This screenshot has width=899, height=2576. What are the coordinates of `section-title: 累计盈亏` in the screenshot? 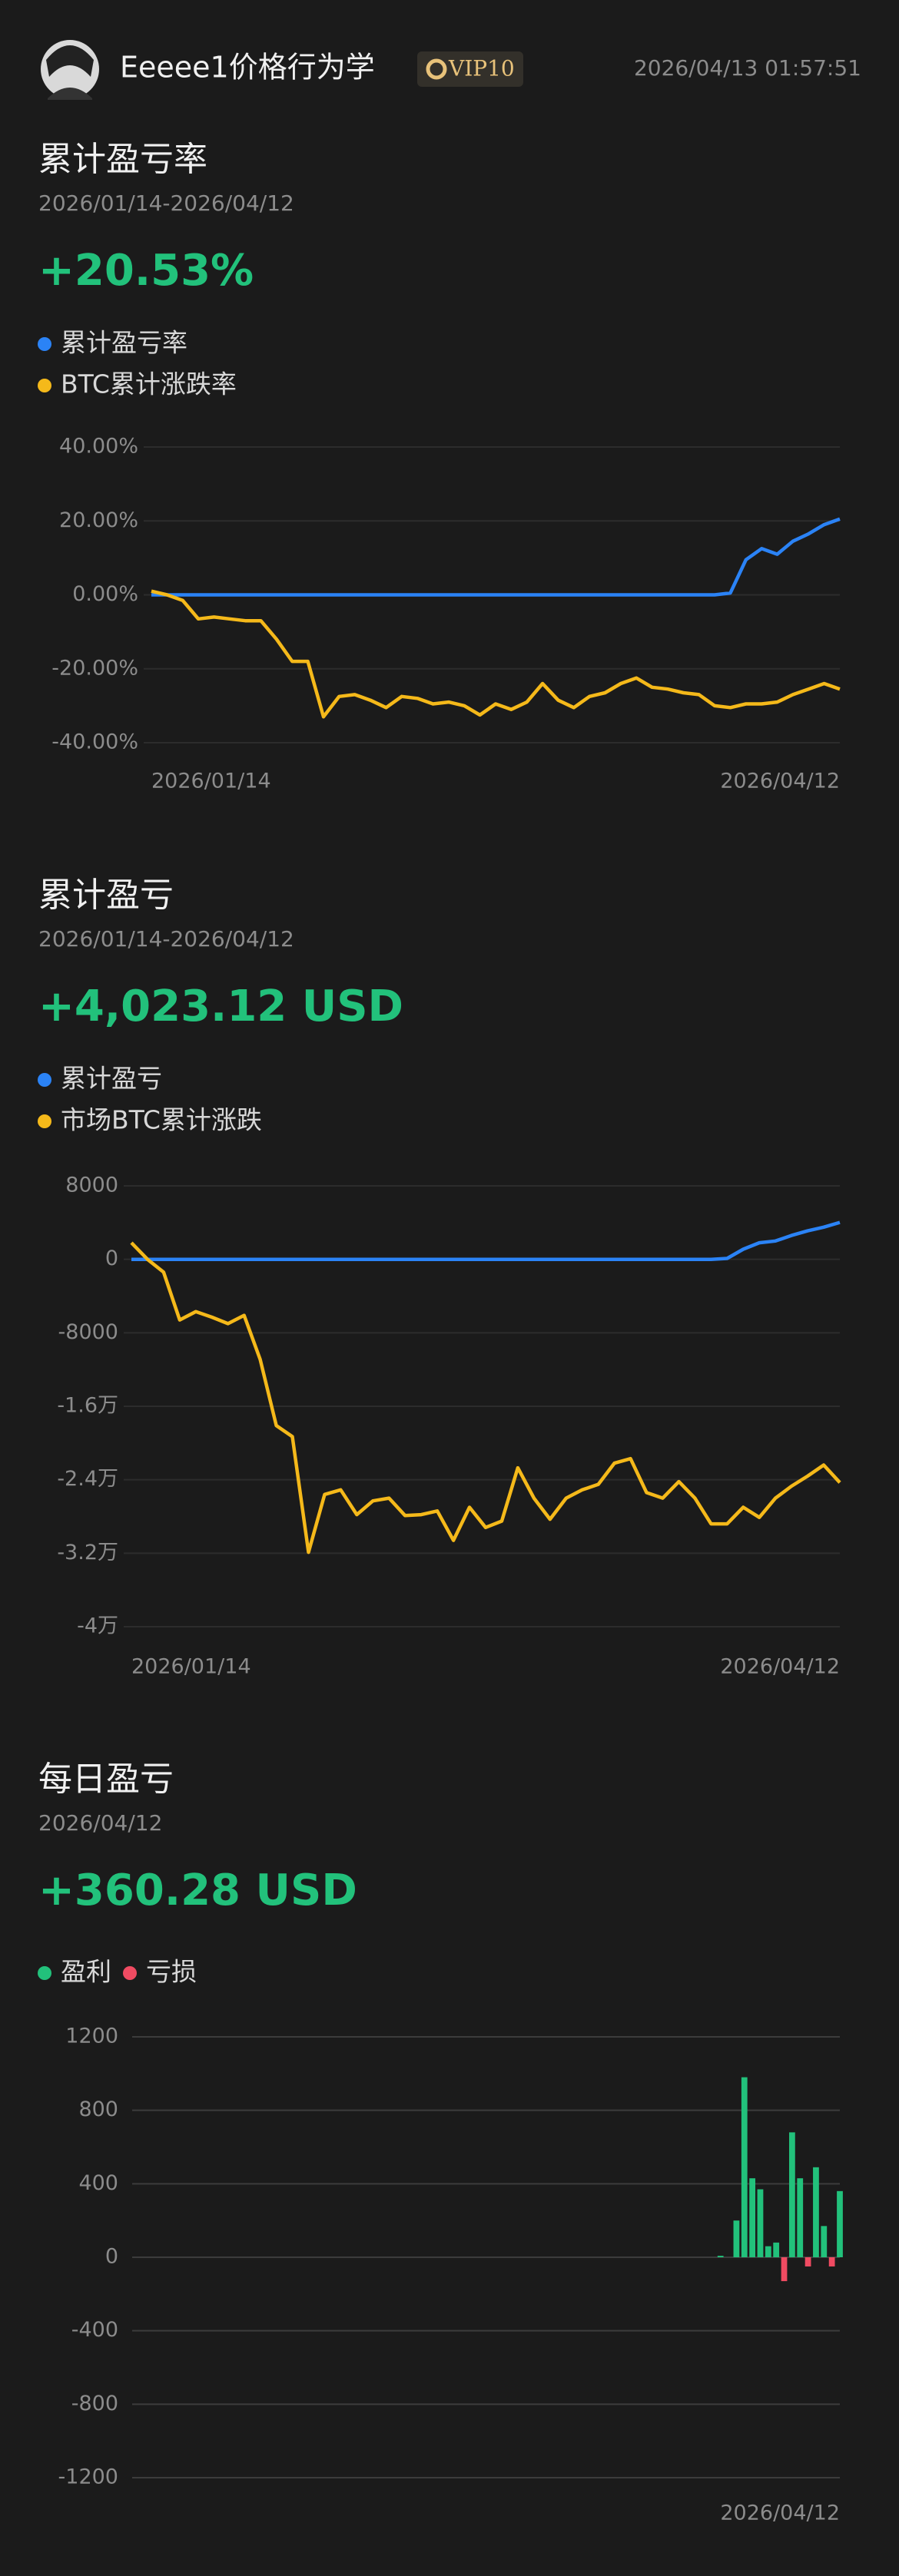 It's located at (106, 896).